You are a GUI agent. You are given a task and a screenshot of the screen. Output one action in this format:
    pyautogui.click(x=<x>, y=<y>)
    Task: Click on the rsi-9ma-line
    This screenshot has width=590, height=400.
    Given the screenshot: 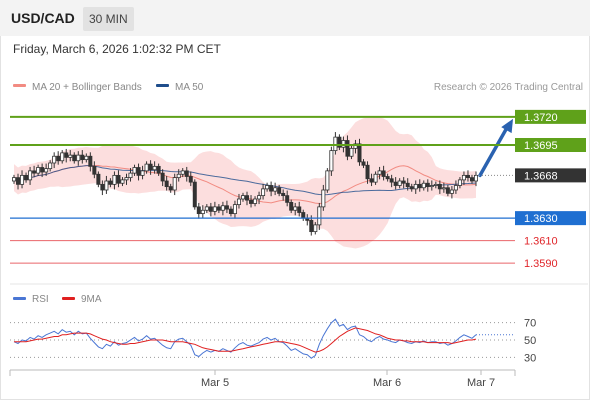 What is the action you would take?
    pyautogui.click(x=245, y=340)
    